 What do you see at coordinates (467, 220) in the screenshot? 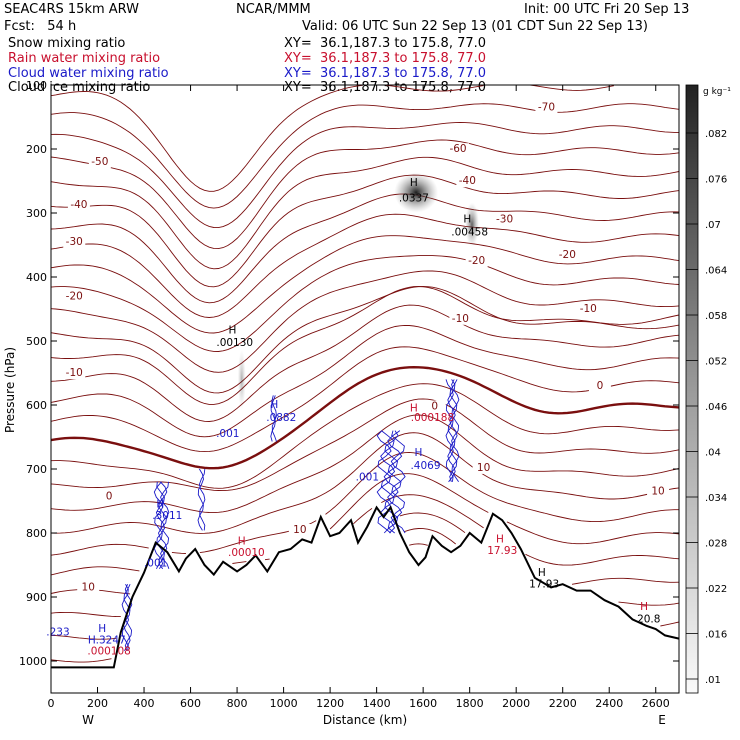
I see `max-label-2: H` at bounding box center [467, 220].